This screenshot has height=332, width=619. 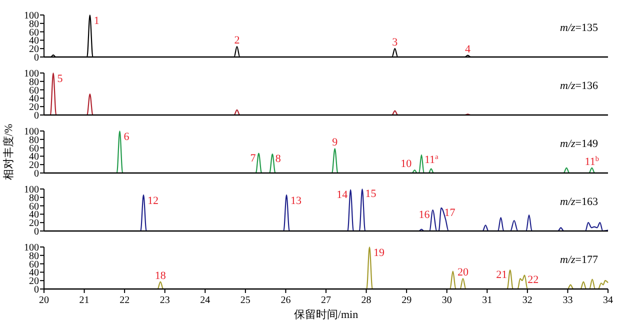 I want to click on annotation: 6, so click(x=127, y=137).